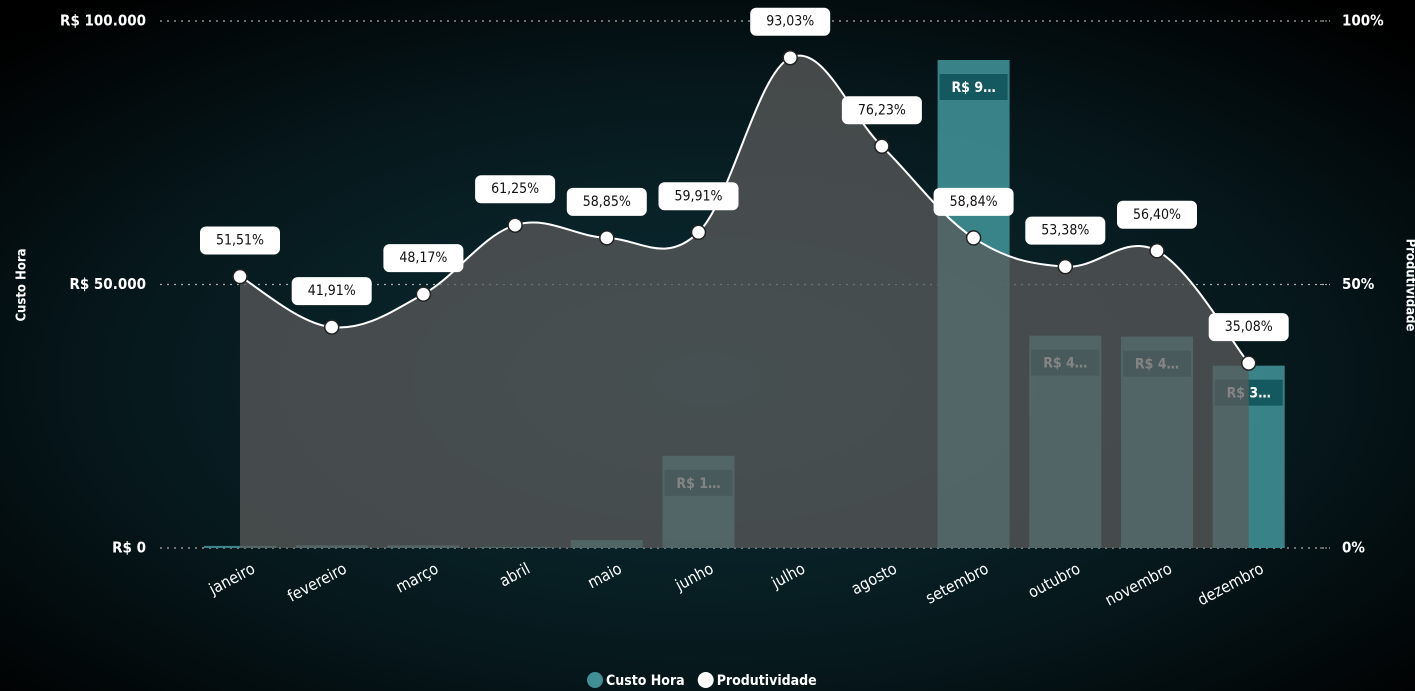 Image resolution: width=1415 pixels, height=691 pixels. Describe the element at coordinates (1358, 284) in the screenshot. I see `y2-tick-label: 50%` at that location.